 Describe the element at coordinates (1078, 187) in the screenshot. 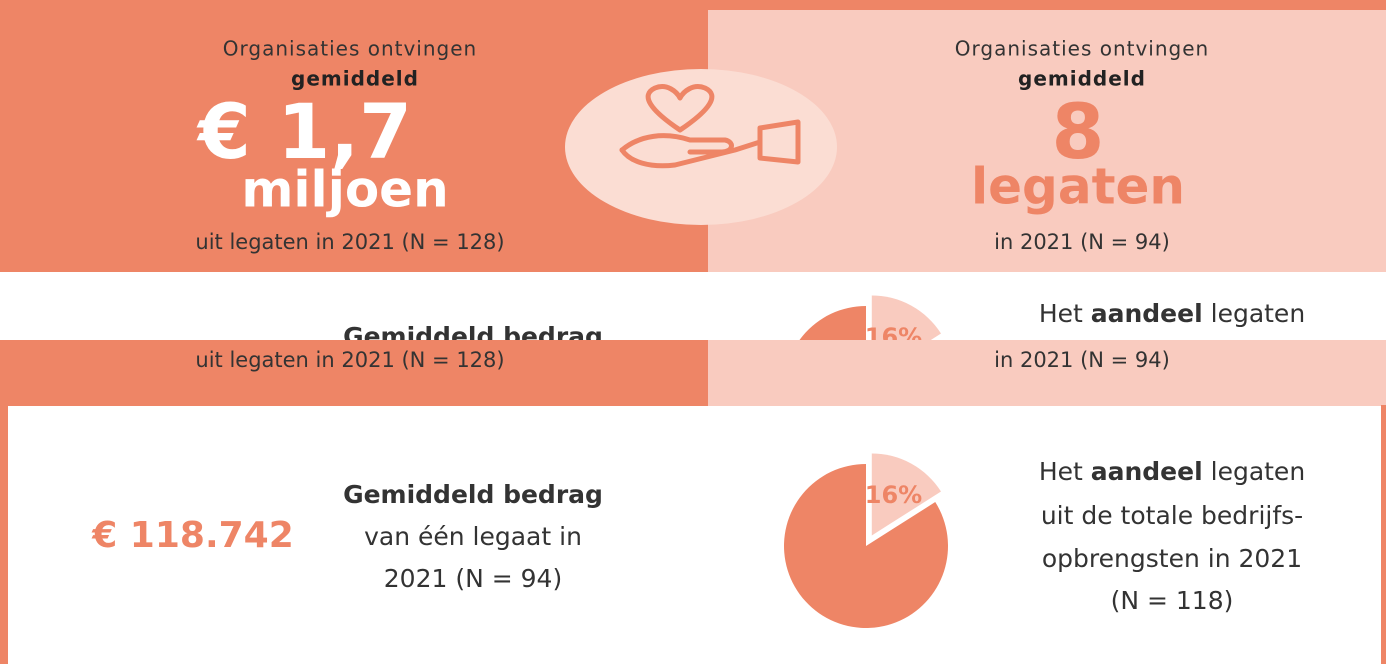

I see `headline: legaten` at that location.